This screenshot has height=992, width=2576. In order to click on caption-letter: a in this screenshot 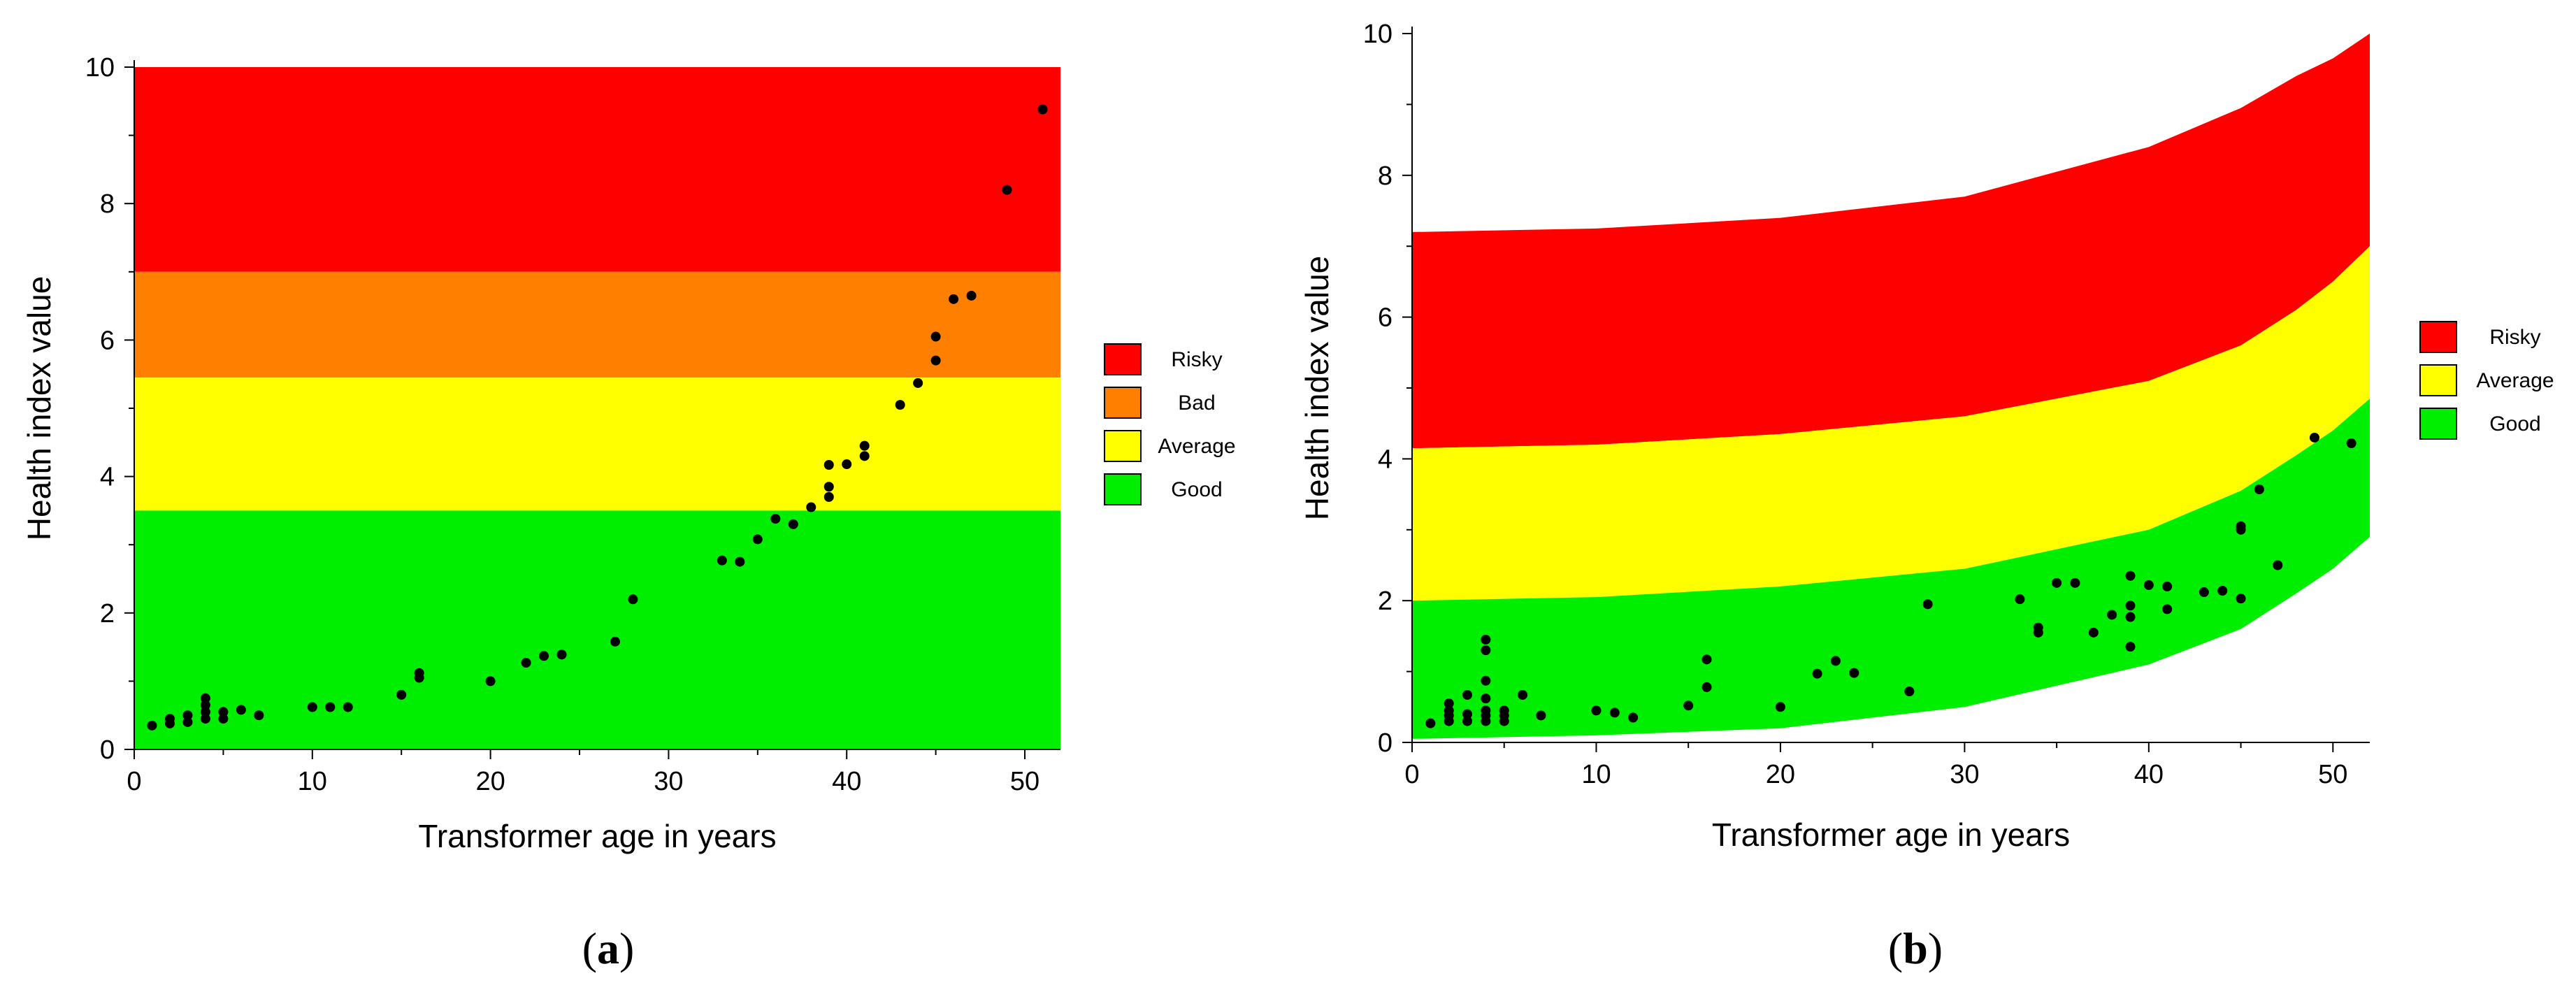, I will do `click(608, 948)`.